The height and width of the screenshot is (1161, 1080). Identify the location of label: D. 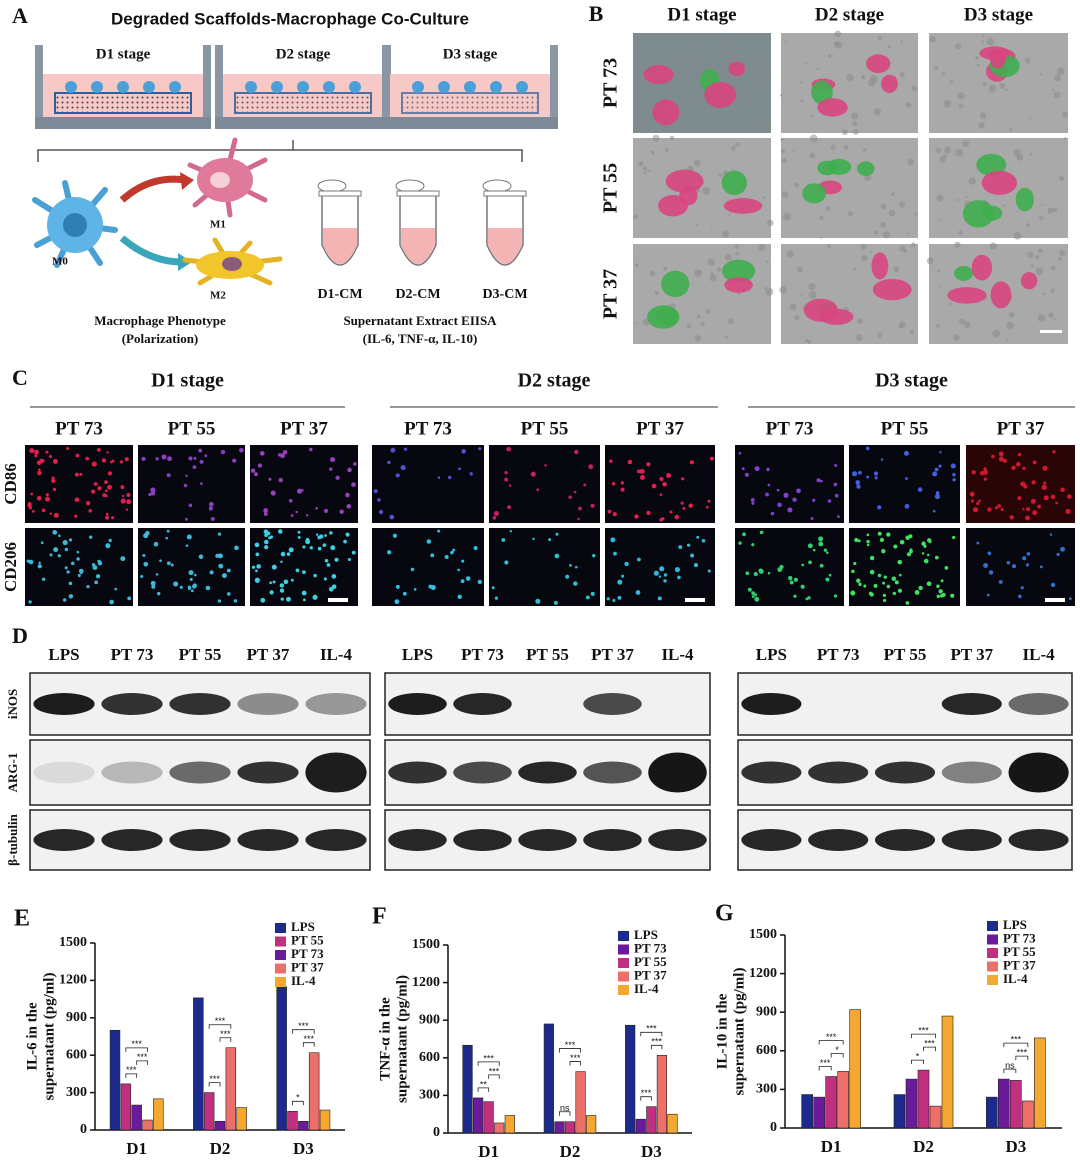
(20, 635).